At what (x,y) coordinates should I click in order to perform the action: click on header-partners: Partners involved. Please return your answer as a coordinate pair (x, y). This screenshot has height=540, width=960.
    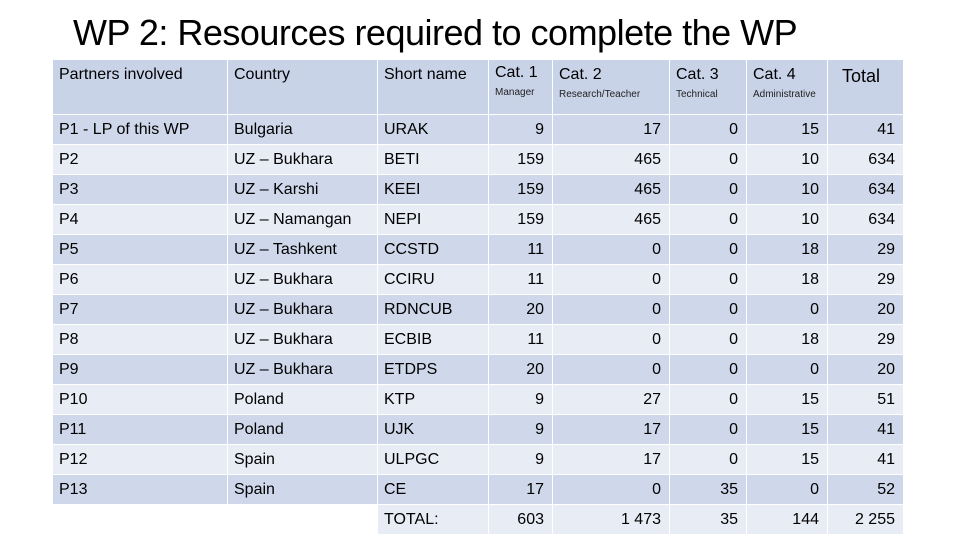
    Looking at the image, I should click on (140, 87).